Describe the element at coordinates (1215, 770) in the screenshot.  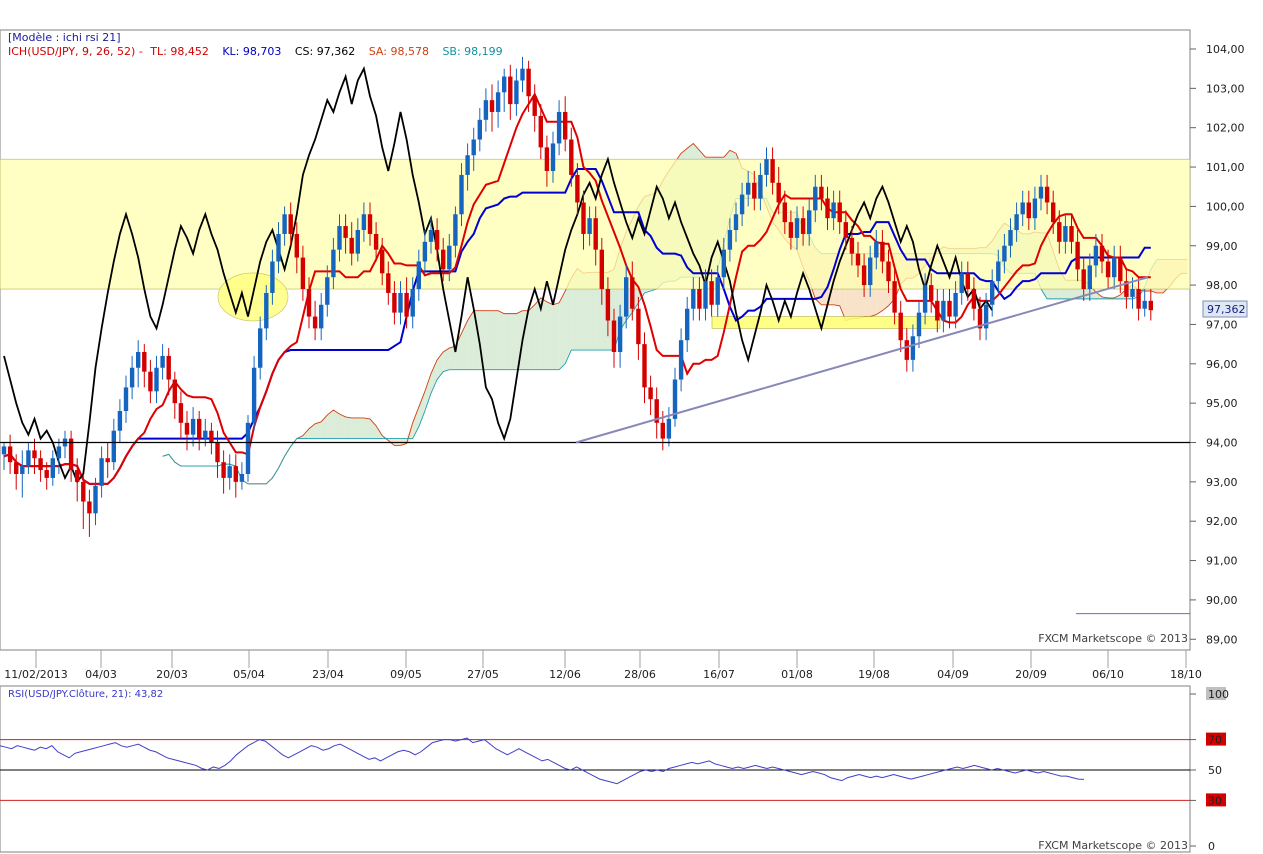
I see `rsi-tick-label: 50` at that location.